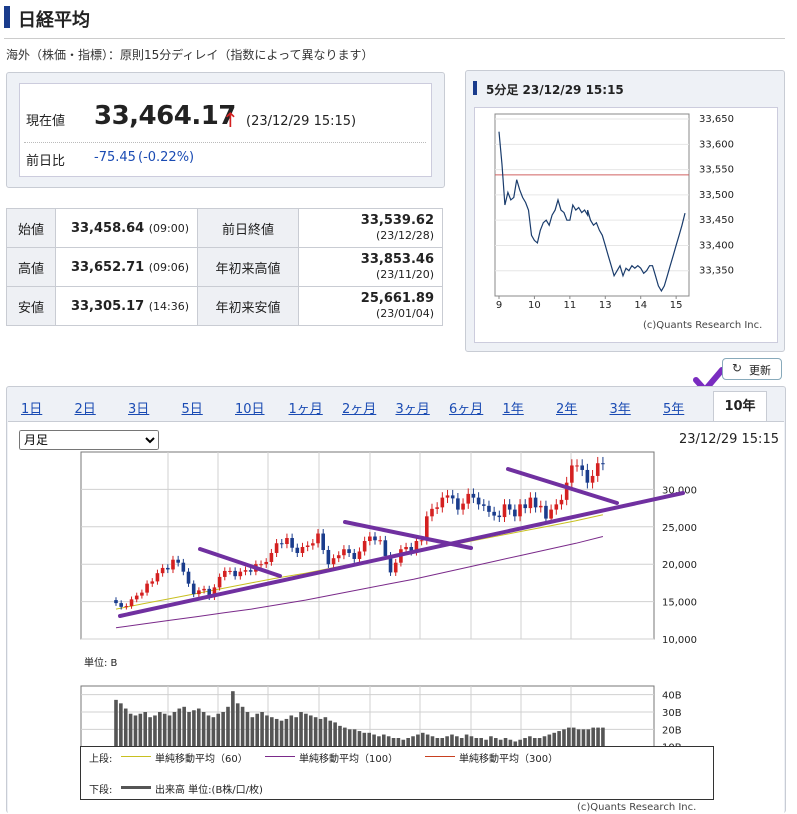 The image size is (797, 814). What do you see at coordinates (166, 157) in the screenshot?
I see `change-percent: (-0.22%)` at bounding box center [166, 157].